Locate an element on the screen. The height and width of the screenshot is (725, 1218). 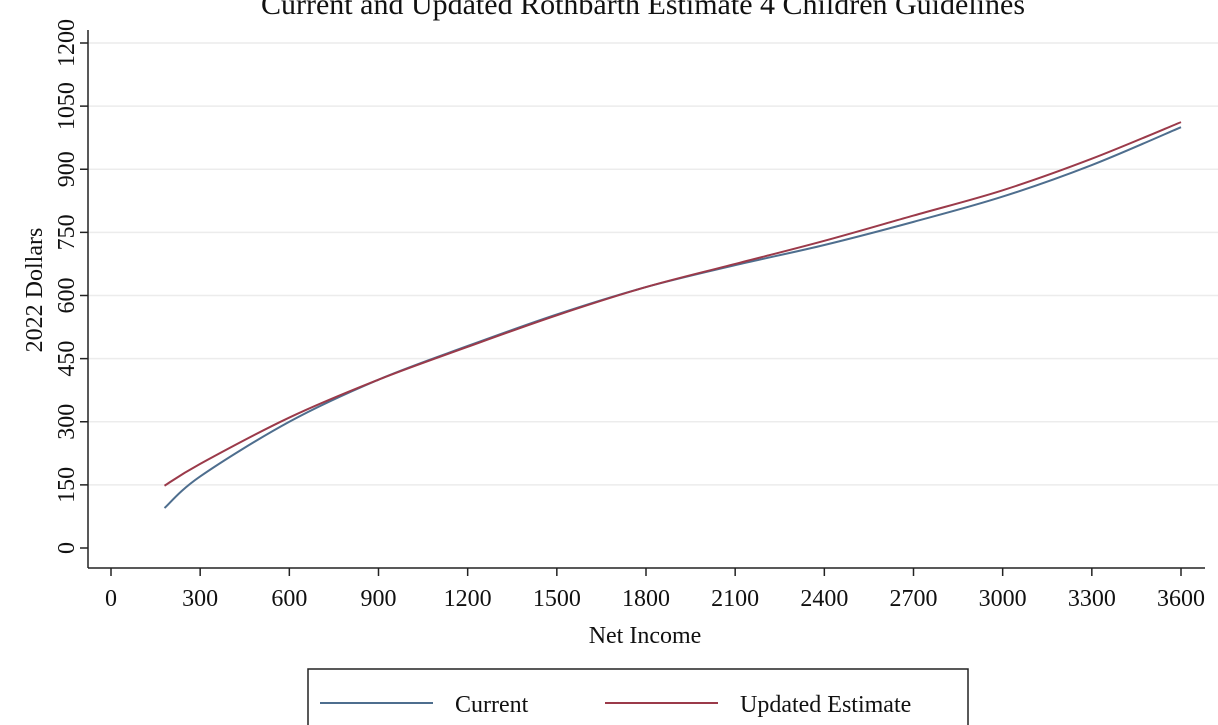
y-tick-label: 150 is located at coordinates (67, 485).